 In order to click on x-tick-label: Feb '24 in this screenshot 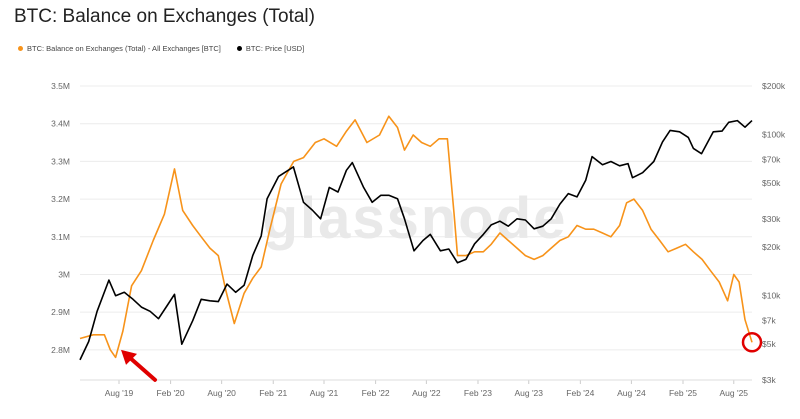, I will do `click(580, 393)`.